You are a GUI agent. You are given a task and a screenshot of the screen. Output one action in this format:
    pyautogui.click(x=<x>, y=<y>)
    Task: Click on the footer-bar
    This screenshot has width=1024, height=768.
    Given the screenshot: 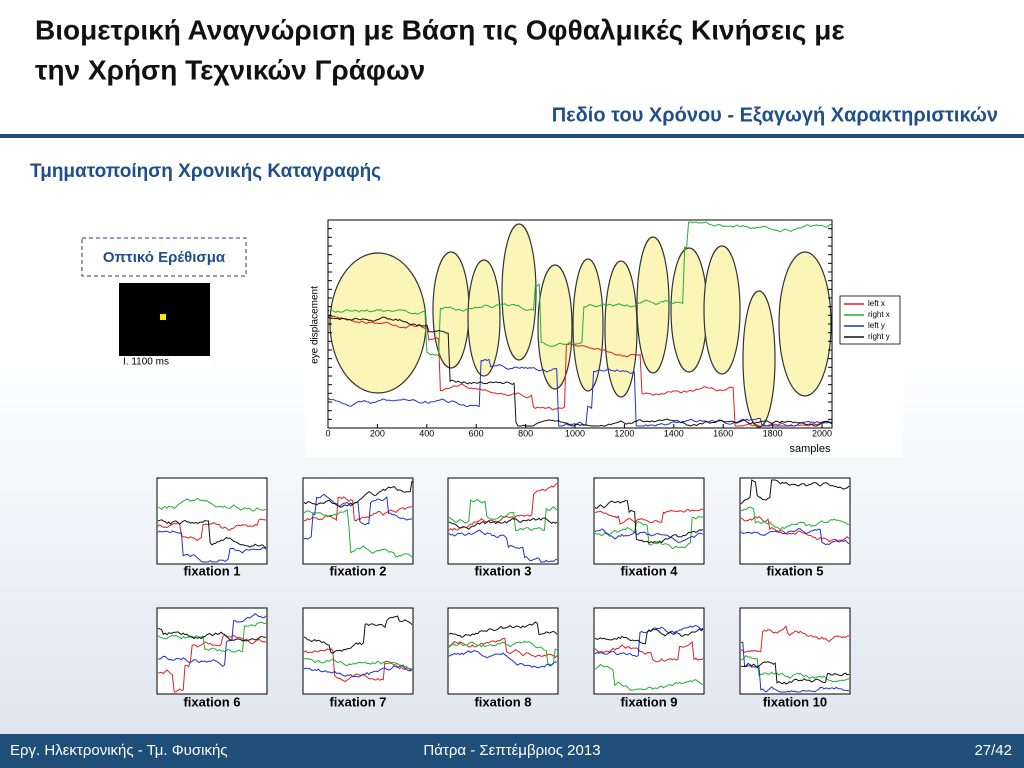 What is the action you would take?
    pyautogui.click(x=512, y=751)
    